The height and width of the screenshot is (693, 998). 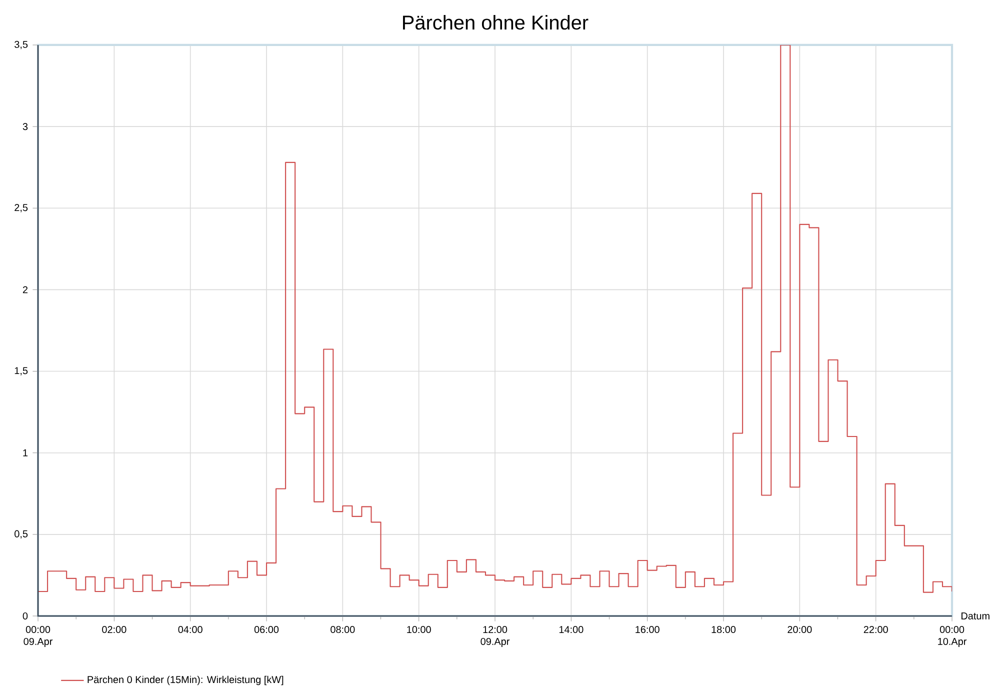 What do you see at coordinates (800, 630) in the screenshot?
I see `x-tick-label: 20:00` at bounding box center [800, 630].